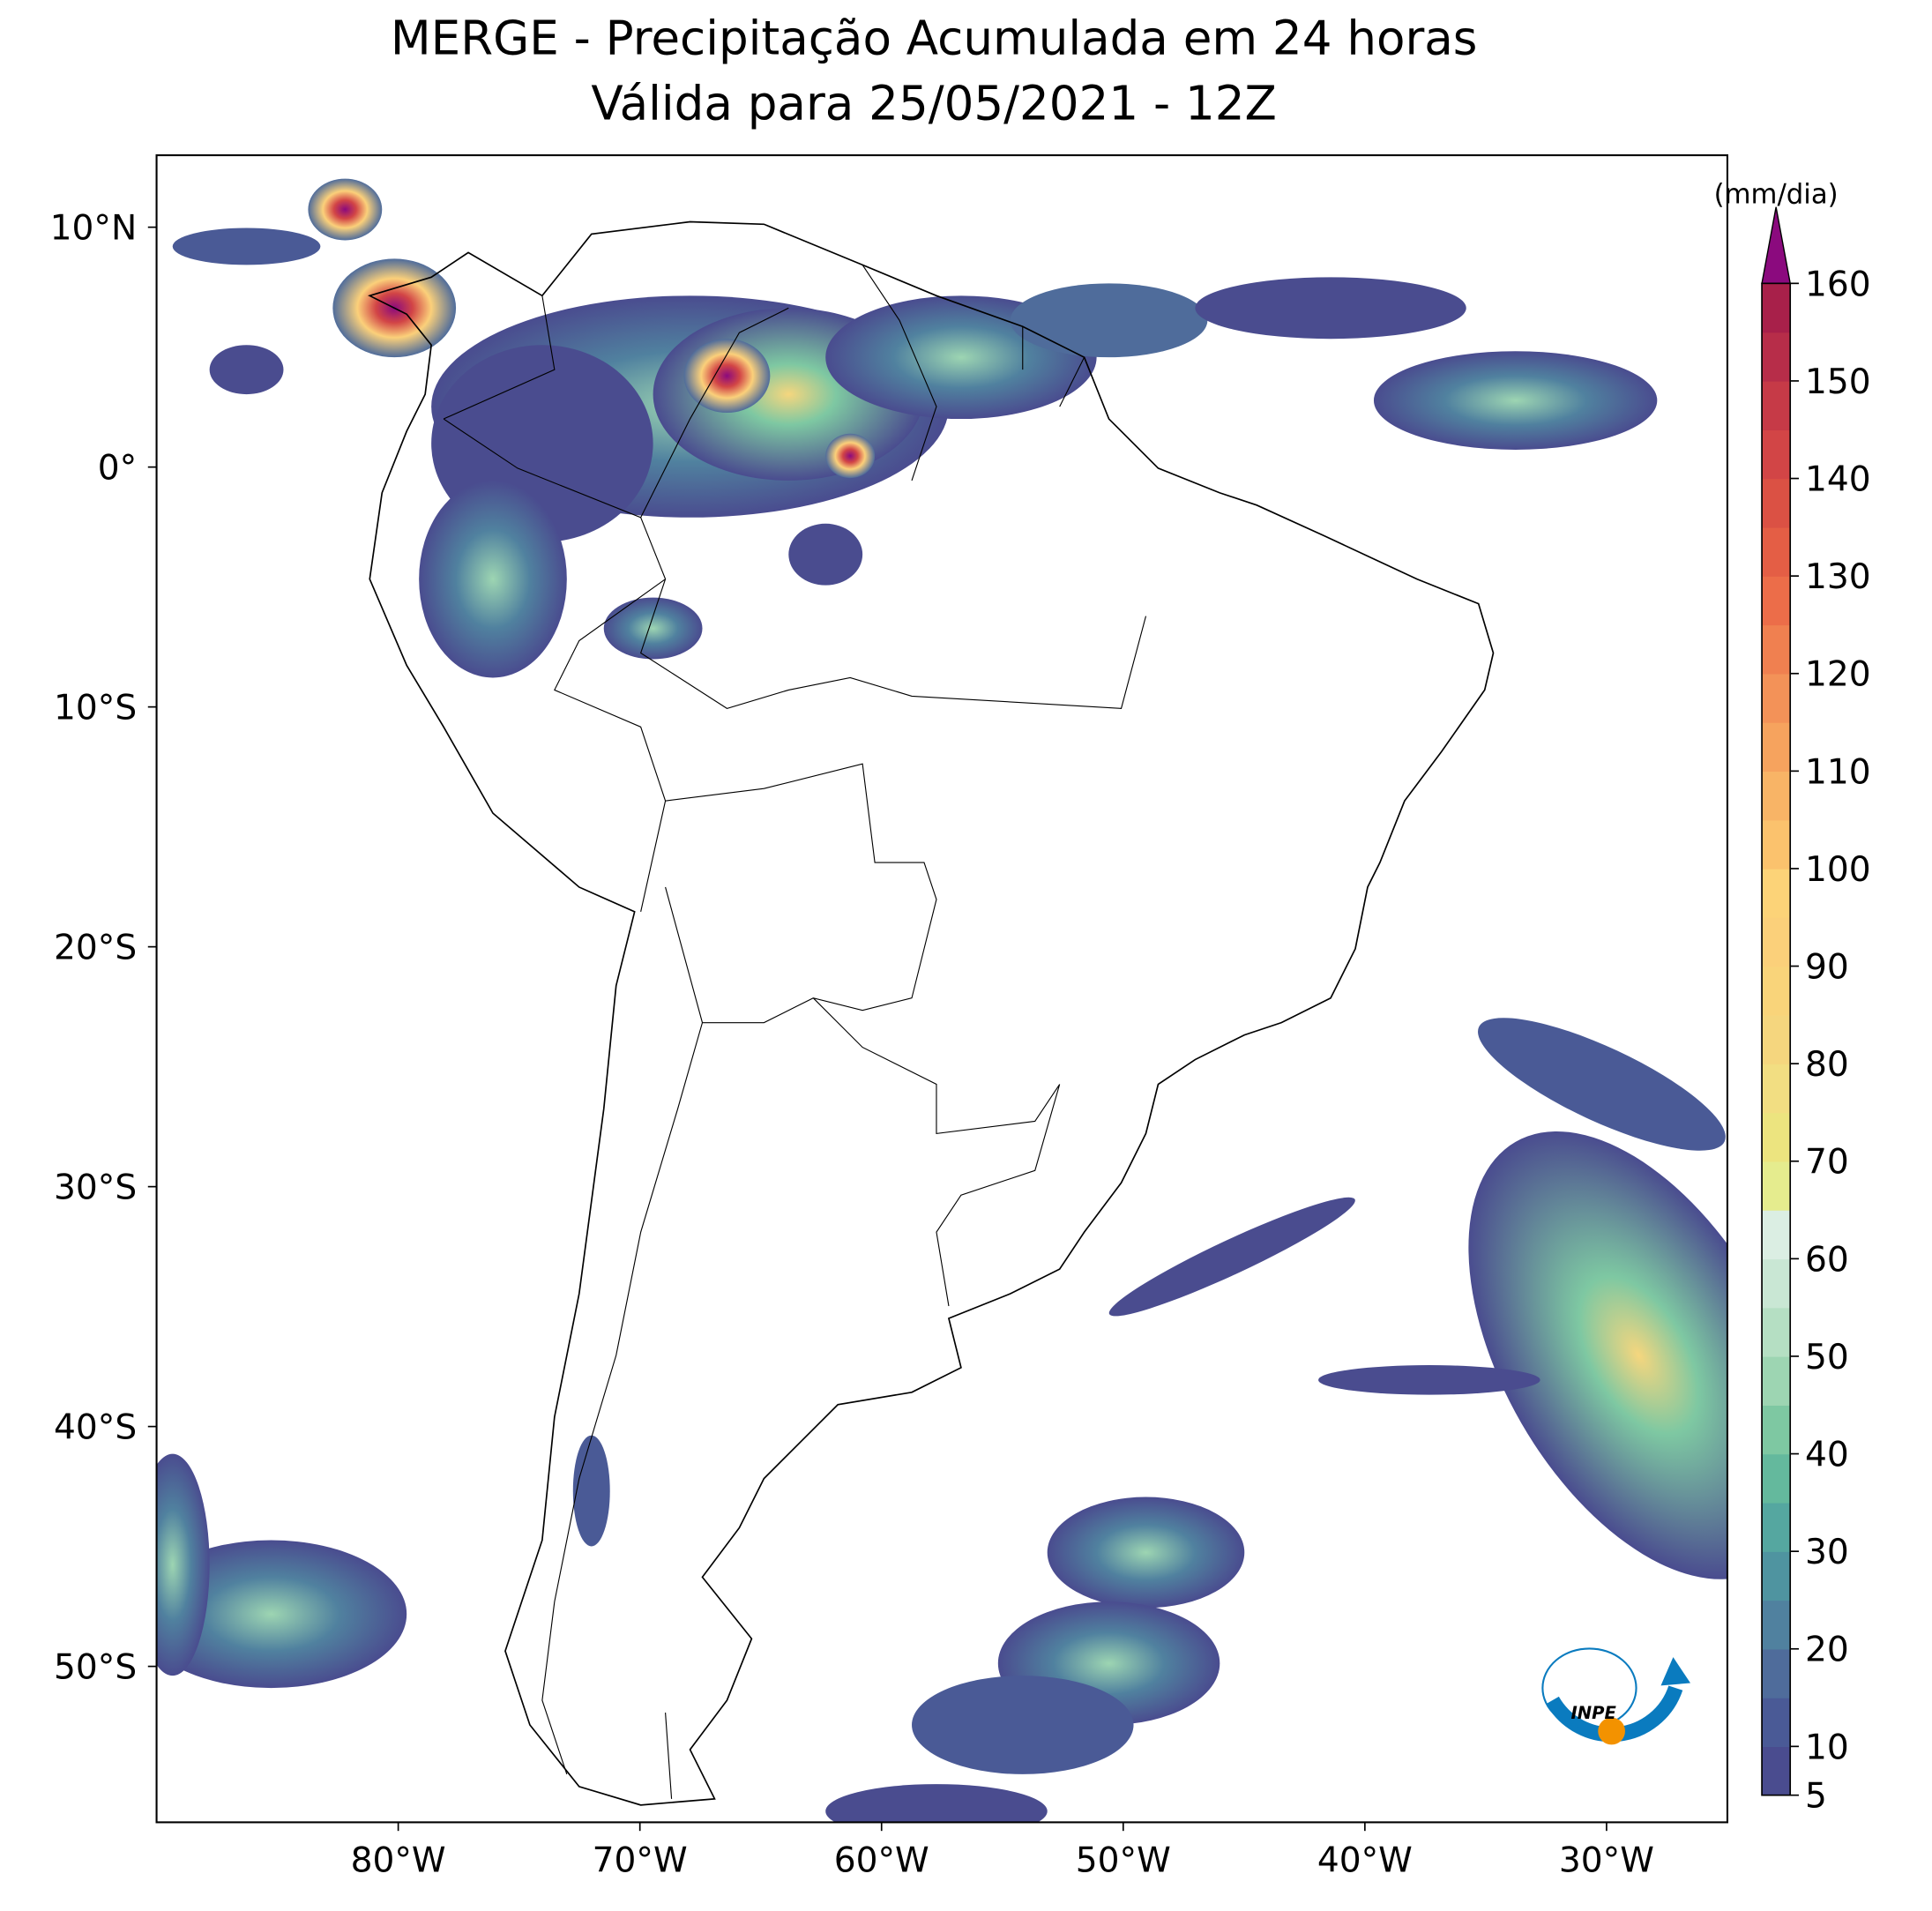 Image resolution: width=1932 pixels, height=1911 pixels. What do you see at coordinates (1827, 1552) in the screenshot?
I see `colorbar-tick-label: 30` at bounding box center [1827, 1552].